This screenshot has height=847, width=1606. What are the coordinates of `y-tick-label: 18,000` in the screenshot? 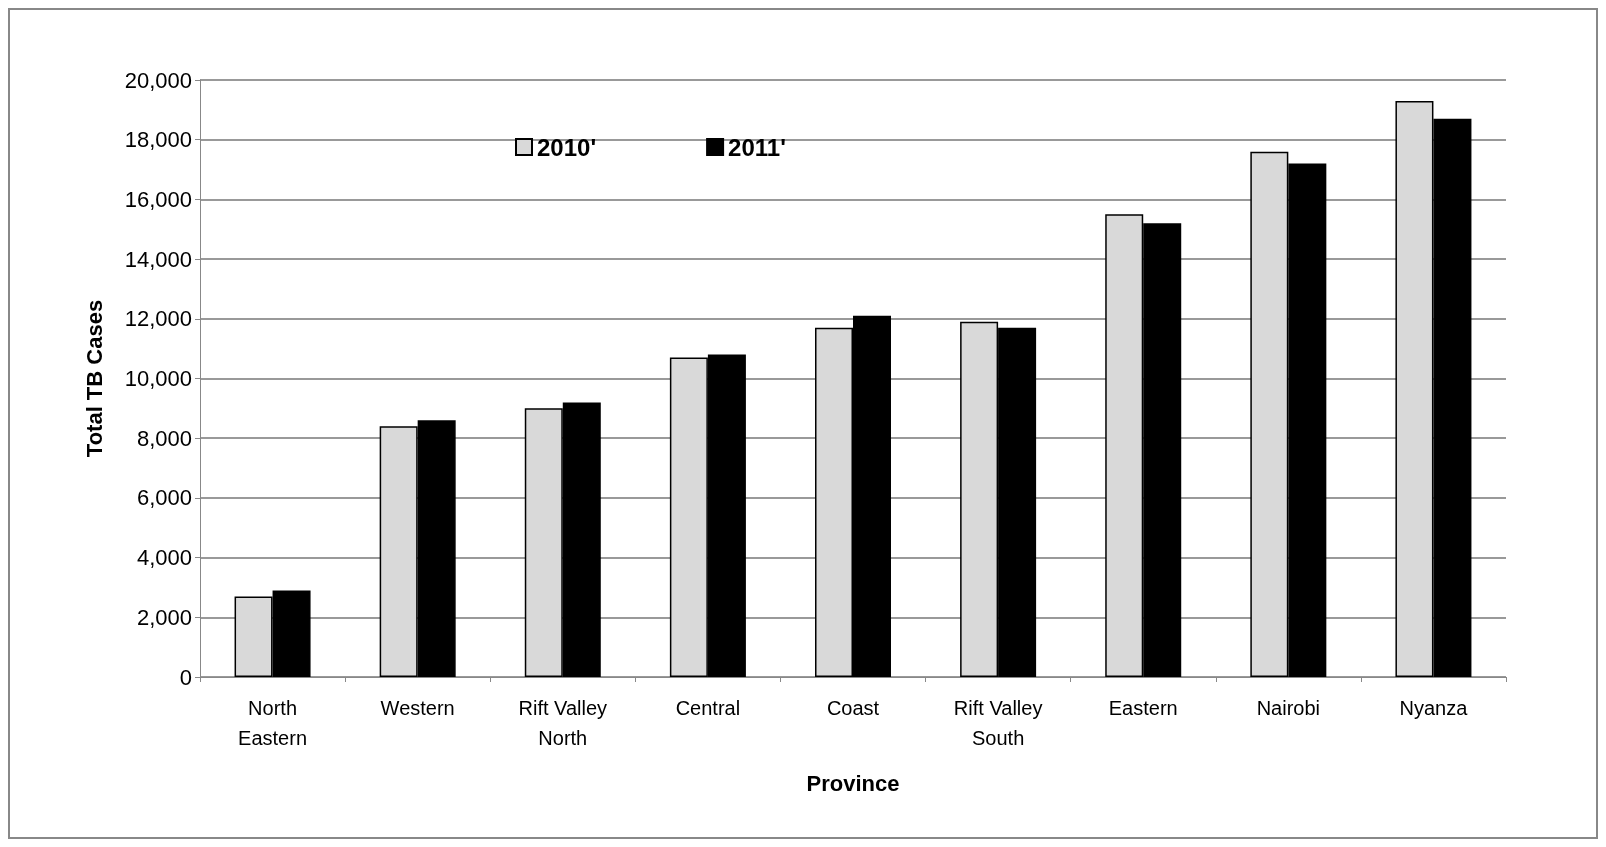 It's located at (158, 140).